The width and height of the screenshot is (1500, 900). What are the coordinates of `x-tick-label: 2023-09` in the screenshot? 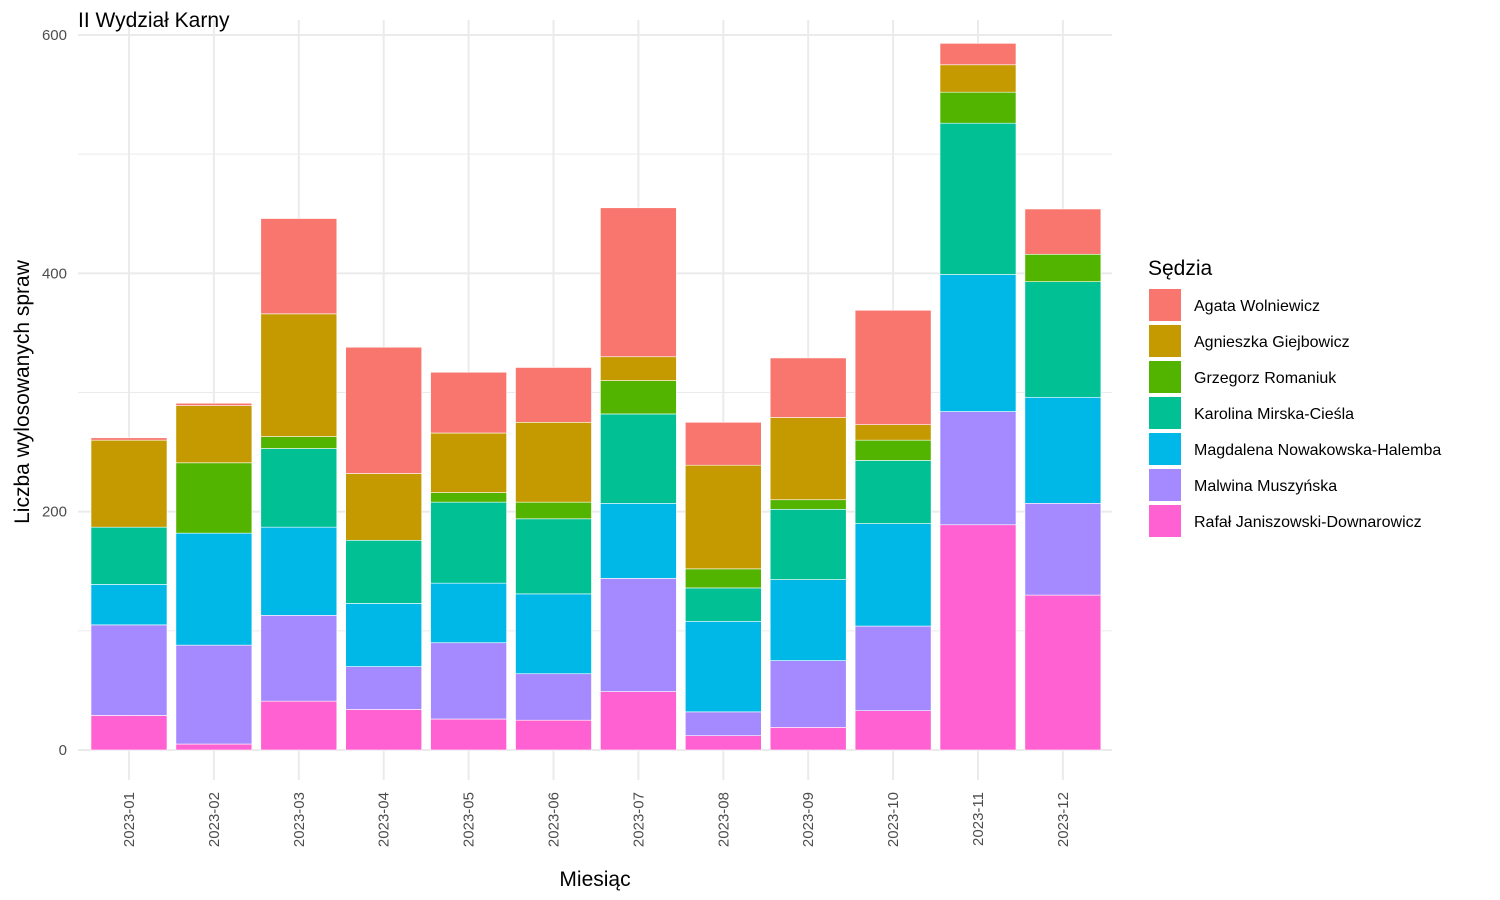 It's located at (808, 819).